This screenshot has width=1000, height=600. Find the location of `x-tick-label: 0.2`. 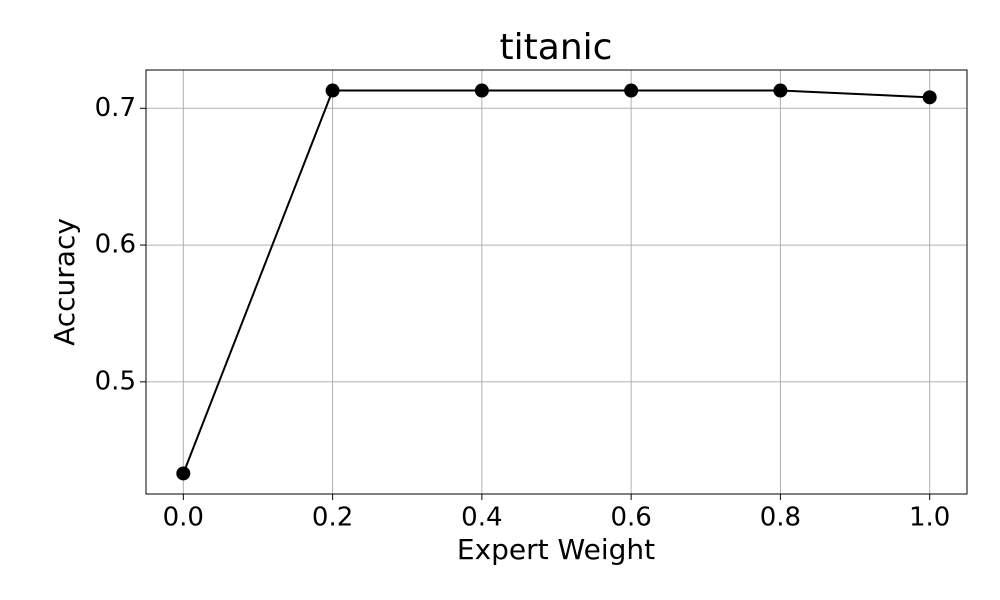

x-tick-label: 0.2 is located at coordinates (332, 518).